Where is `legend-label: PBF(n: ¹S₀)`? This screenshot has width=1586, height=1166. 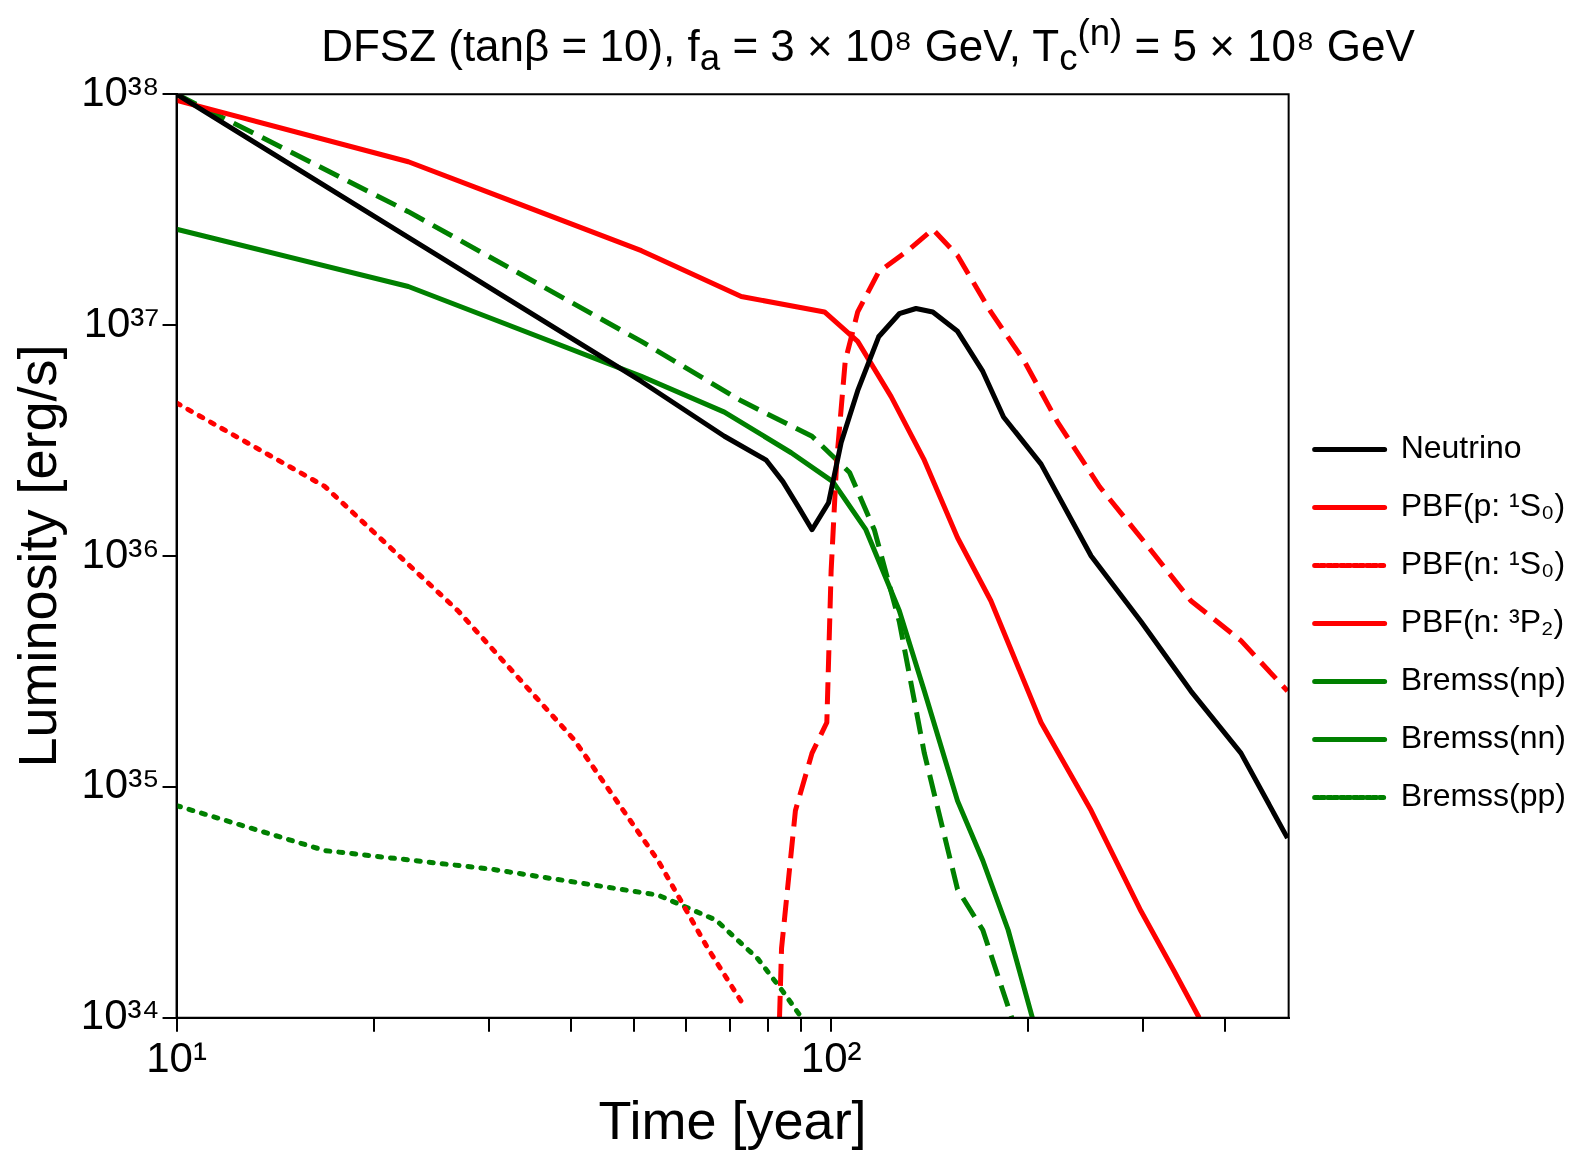
legend-label: PBF(n: ¹S₀) is located at coordinates (1483, 563).